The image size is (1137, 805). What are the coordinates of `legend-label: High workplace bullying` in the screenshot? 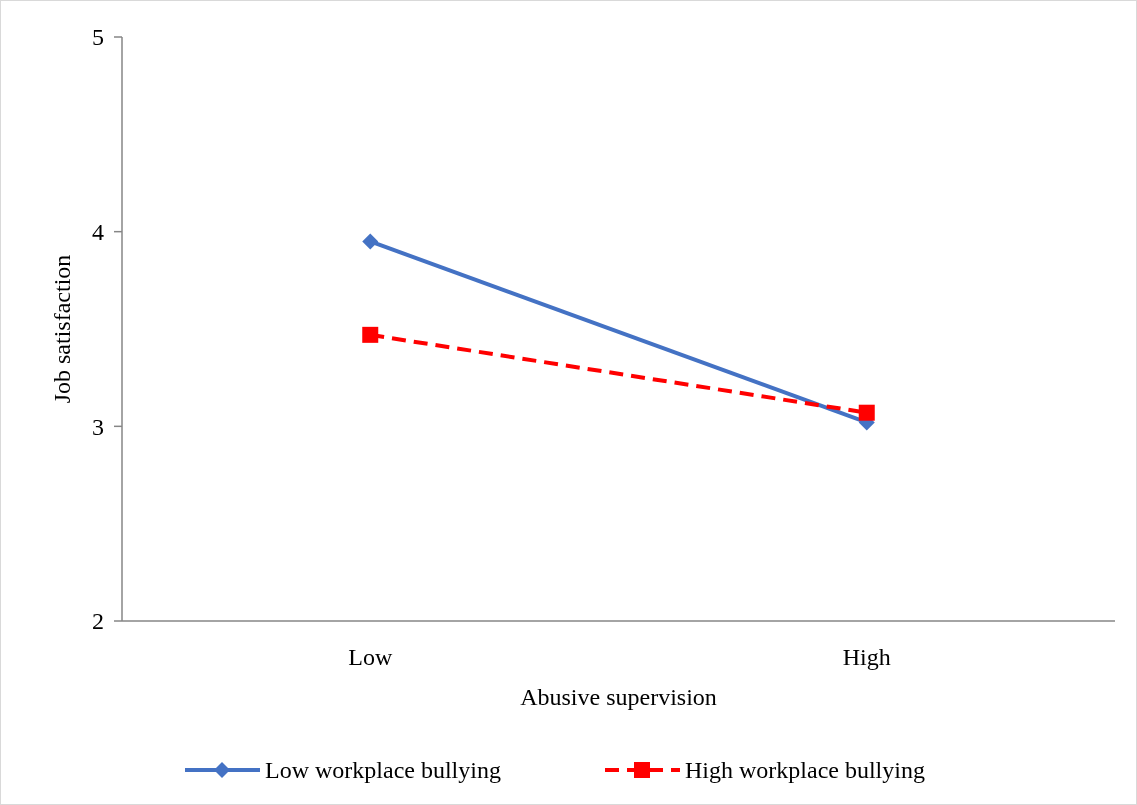 It's located at (805, 770).